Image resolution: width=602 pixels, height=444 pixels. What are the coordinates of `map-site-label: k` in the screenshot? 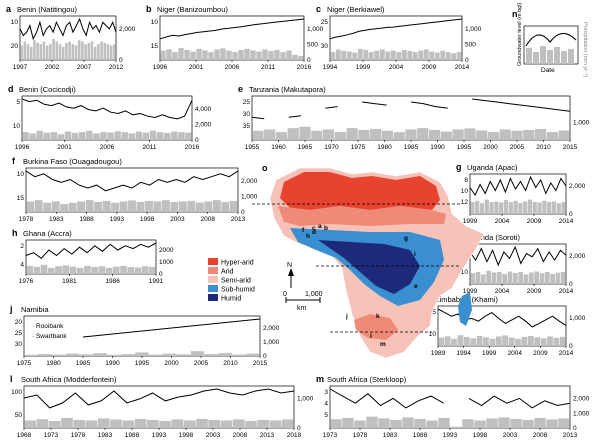 It's located at (378, 316).